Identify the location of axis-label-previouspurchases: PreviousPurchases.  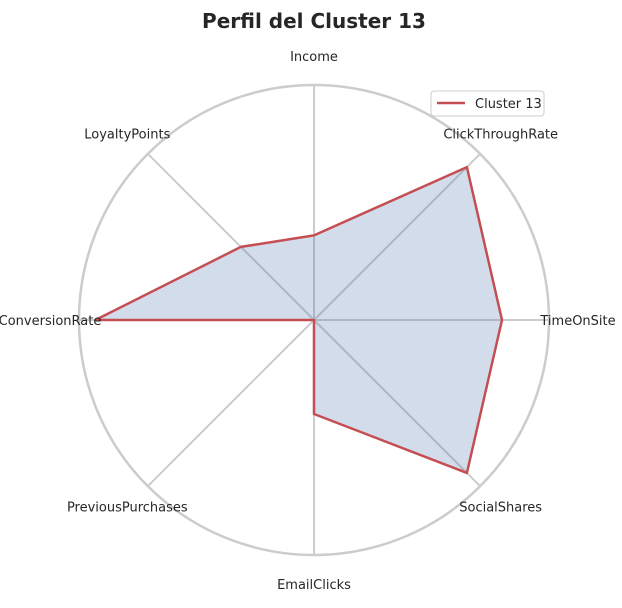
(127, 508).